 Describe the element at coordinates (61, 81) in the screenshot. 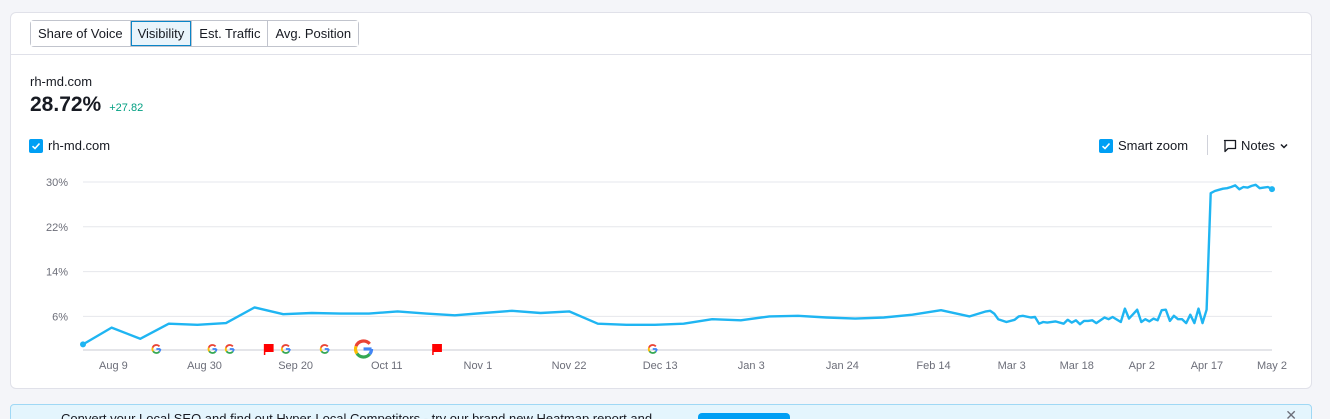

I see `domain-label: rh-md.com` at that location.